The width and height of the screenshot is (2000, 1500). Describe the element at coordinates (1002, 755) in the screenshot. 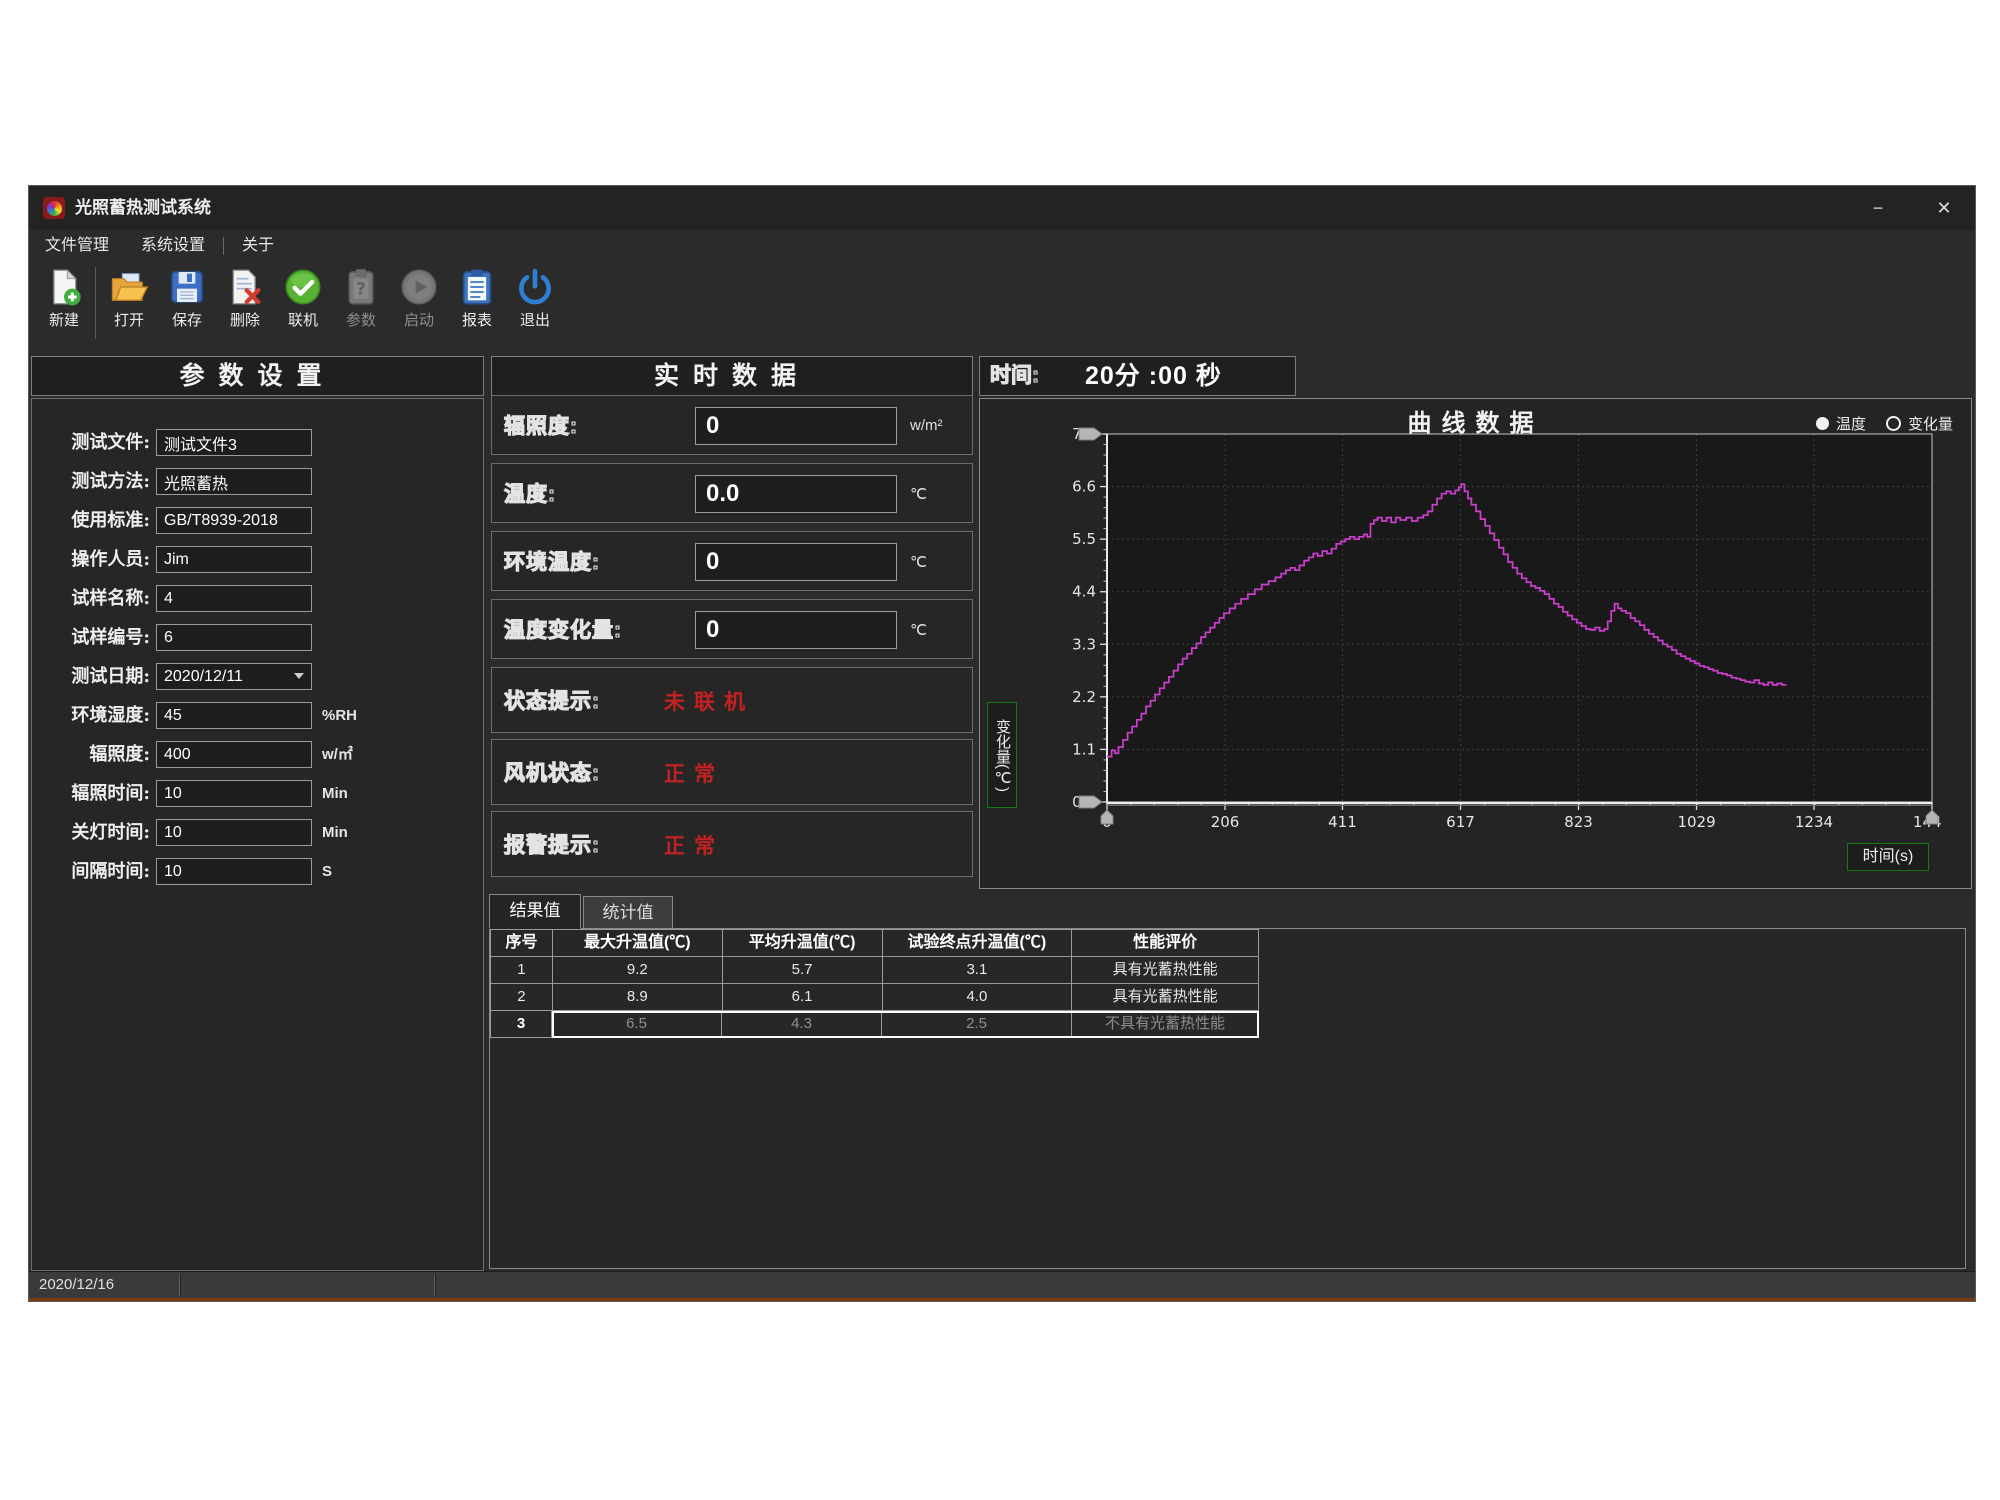

I see `y-axis-label: 变化量(℃)` at that location.